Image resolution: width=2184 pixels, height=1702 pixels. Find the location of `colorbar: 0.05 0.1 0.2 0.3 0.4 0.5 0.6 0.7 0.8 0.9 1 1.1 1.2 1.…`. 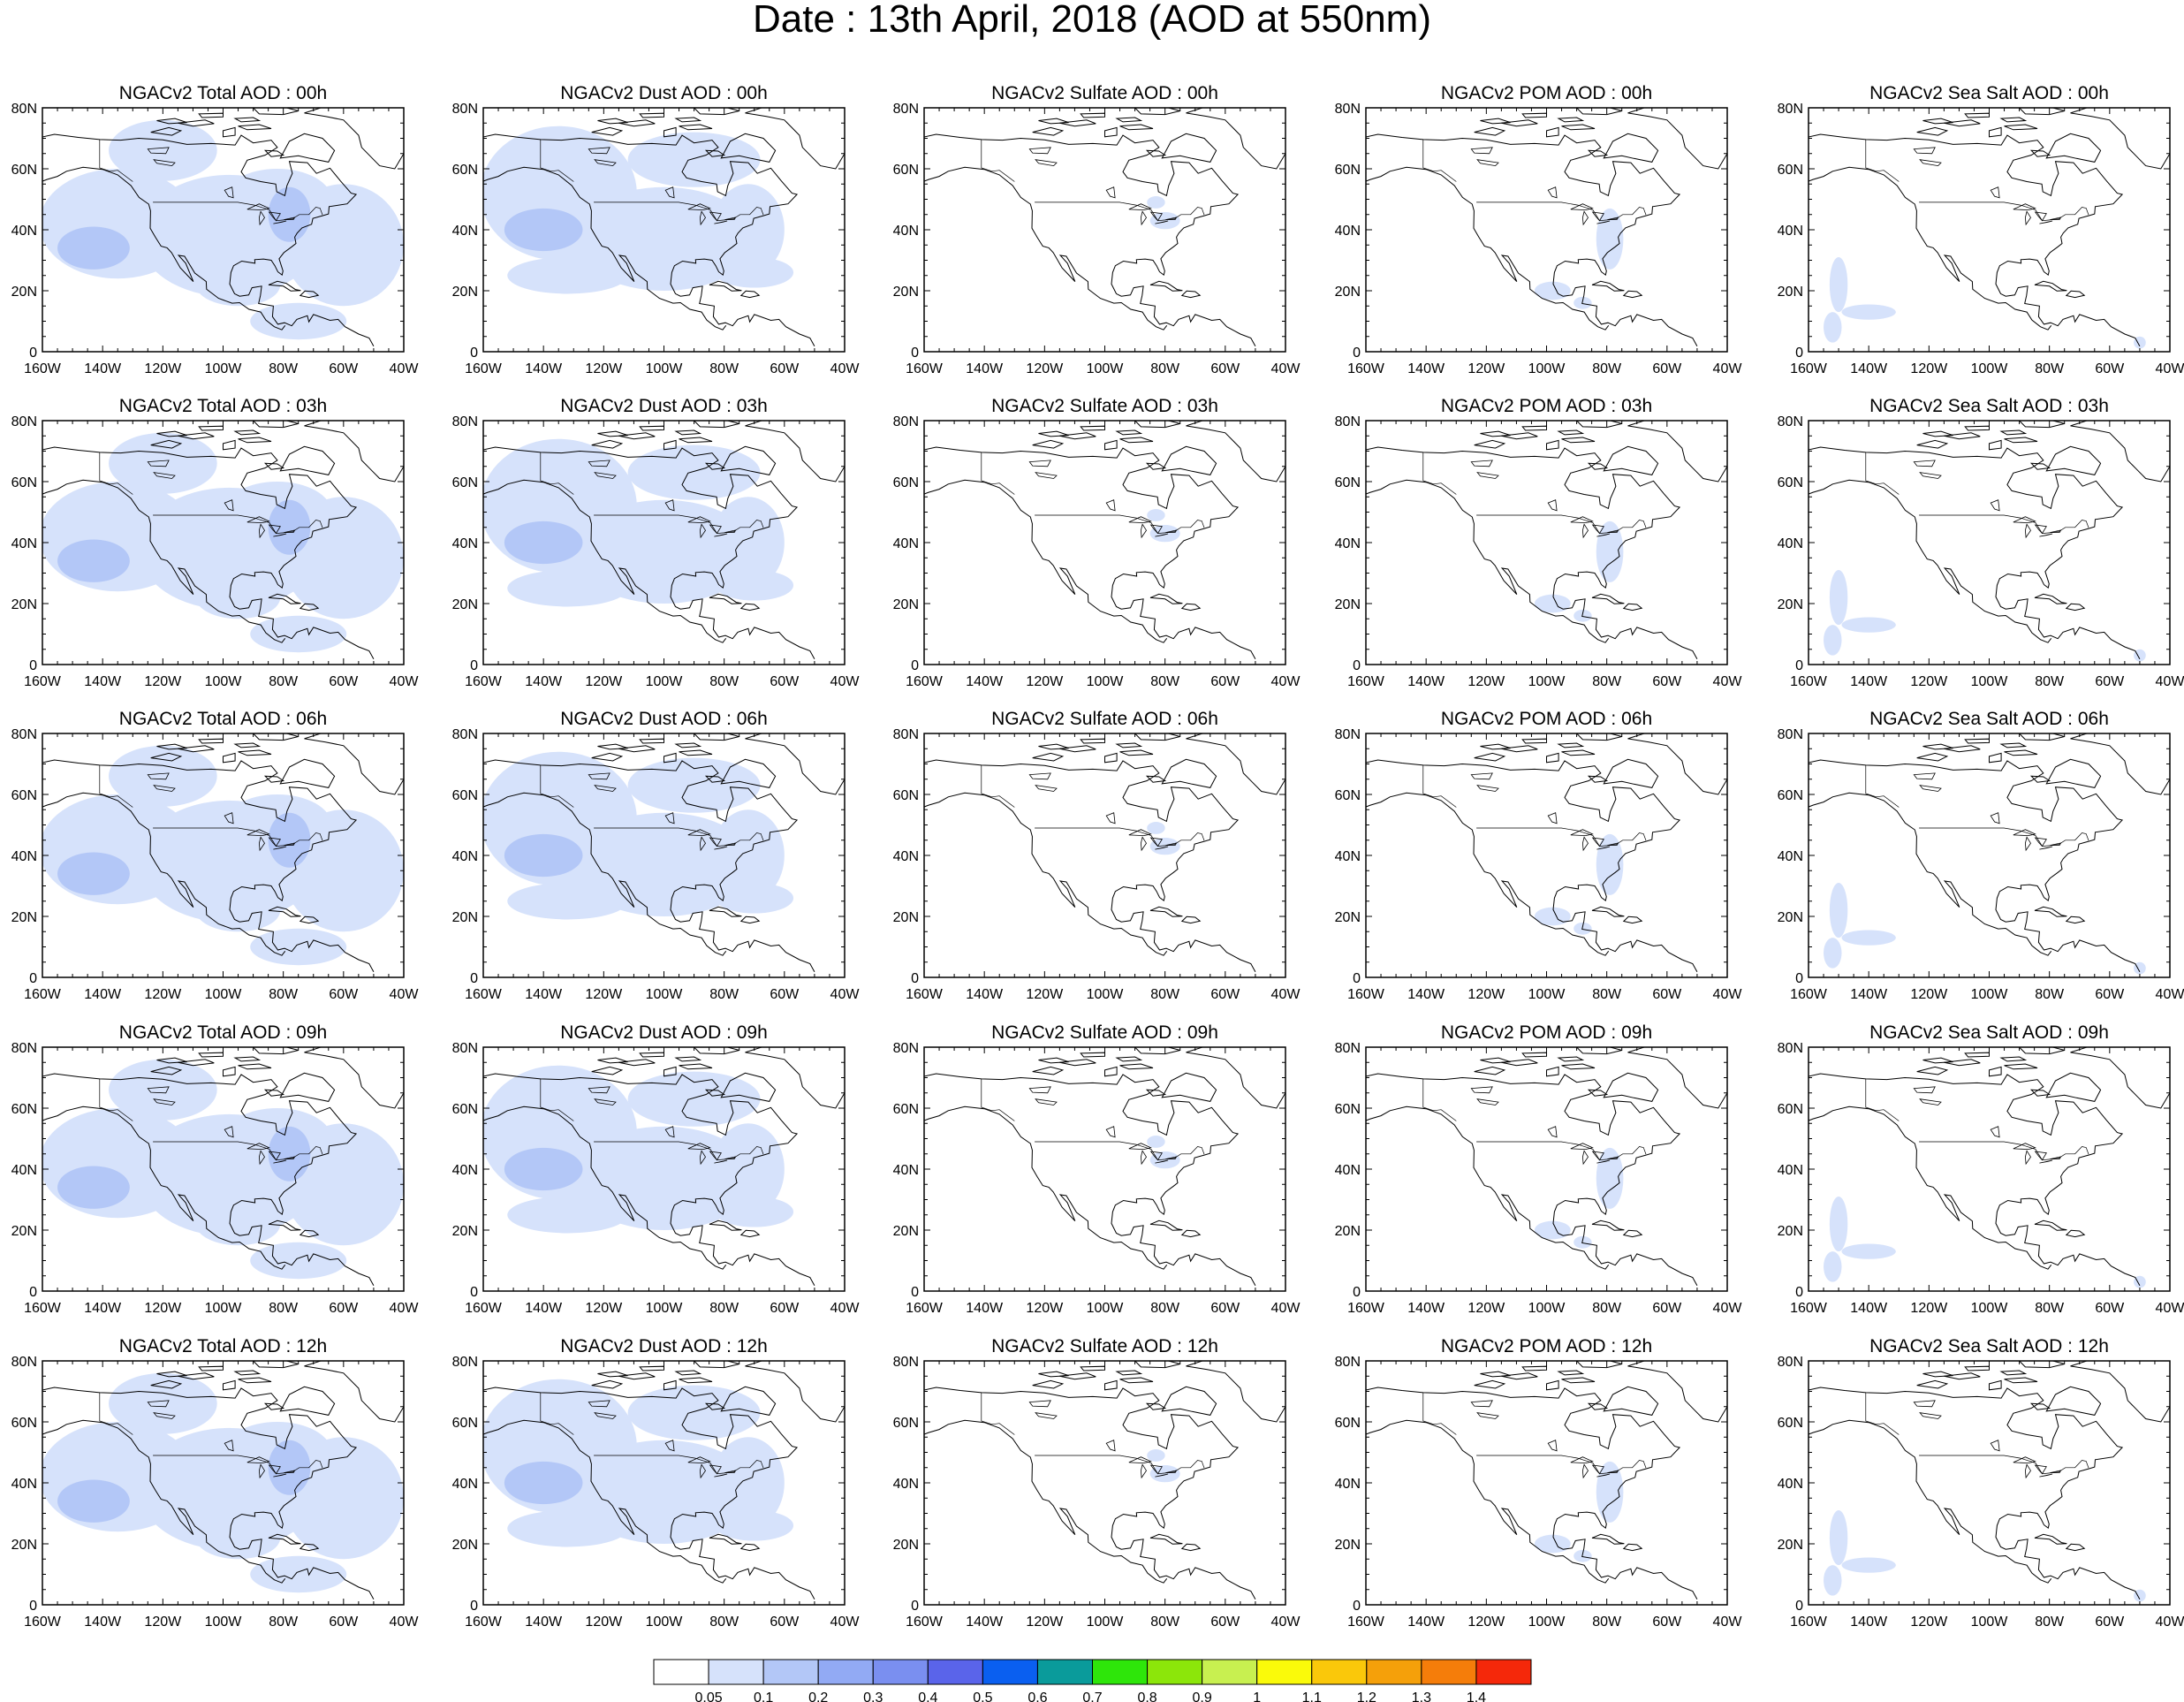

colorbar: 0.05 0.1 0.2 0.3 0.4 0.5 0.6 0.7 0.8 0.9 1 1.1 1.2 1.… is located at coordinates (1092, 1680).